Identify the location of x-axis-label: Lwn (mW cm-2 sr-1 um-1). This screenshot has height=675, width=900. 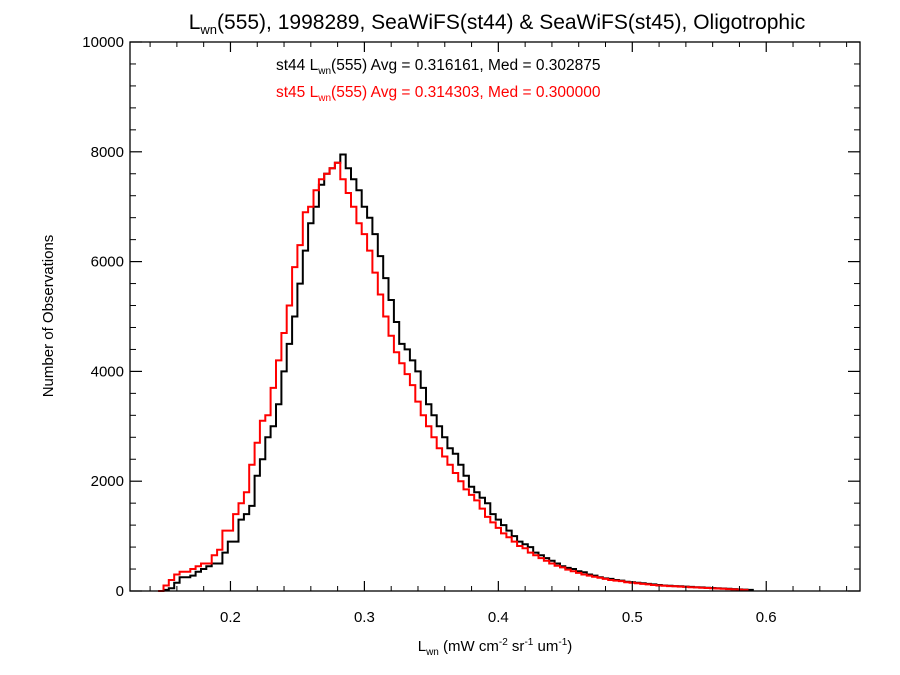
(495, 647).